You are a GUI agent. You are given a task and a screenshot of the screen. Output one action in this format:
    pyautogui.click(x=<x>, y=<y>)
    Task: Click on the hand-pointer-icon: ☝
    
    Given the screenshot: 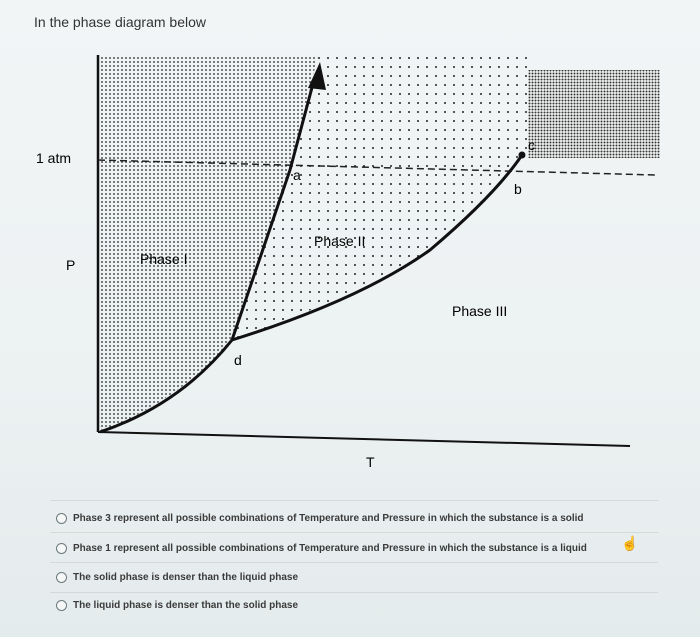 What is the action you would take?
    pyautogui.click(x=630, y=543)
    